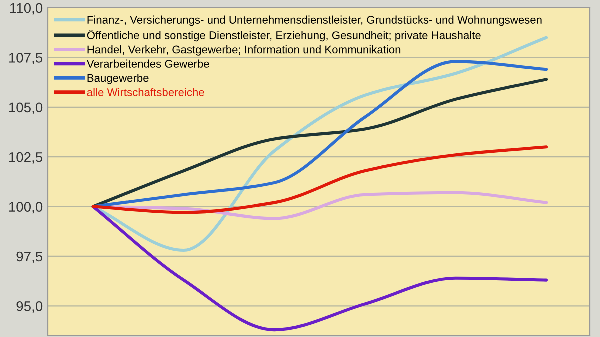 The width and height of the screenshot is (600, 337). I want to click on legend-label: Öffentliche und sonstige Dienstleister, Erziehung, Gesundheit; private Haushalte, so click(284, 36).